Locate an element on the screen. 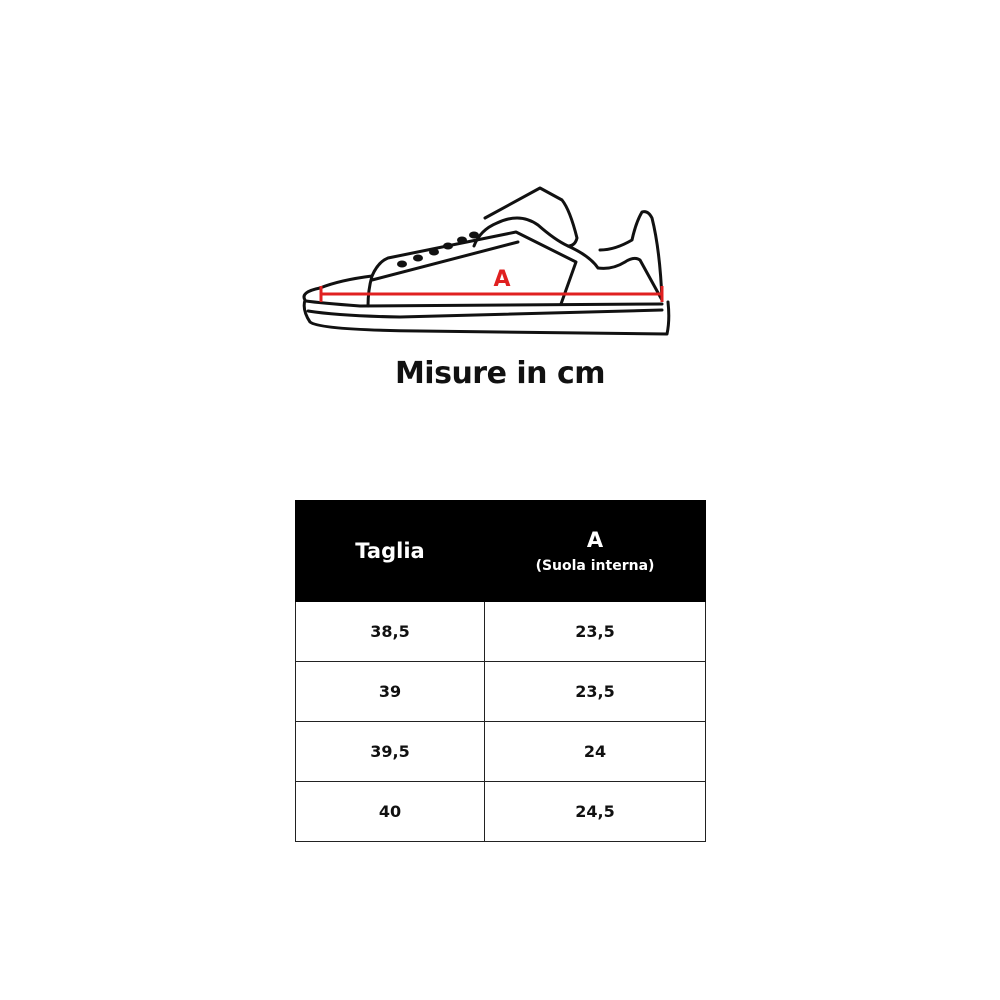  upper-line is located at coordinates (445, 261).